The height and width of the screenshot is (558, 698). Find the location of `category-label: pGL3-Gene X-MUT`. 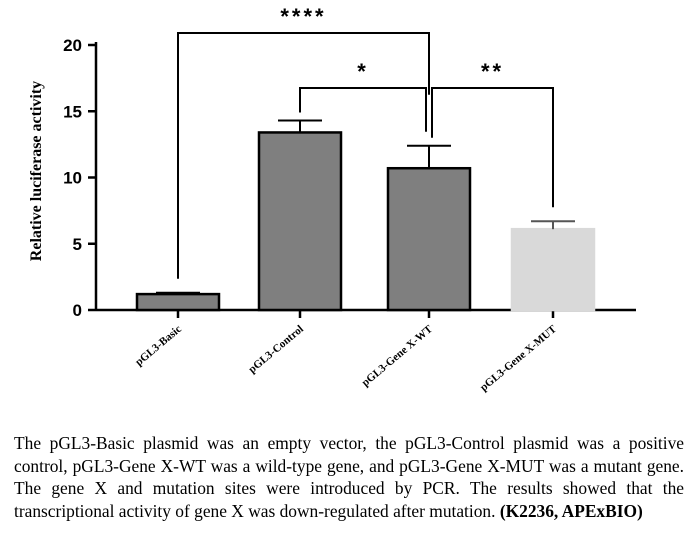

category-label: pGL3-Gene X-MUT is located at coordinates (518, 358).